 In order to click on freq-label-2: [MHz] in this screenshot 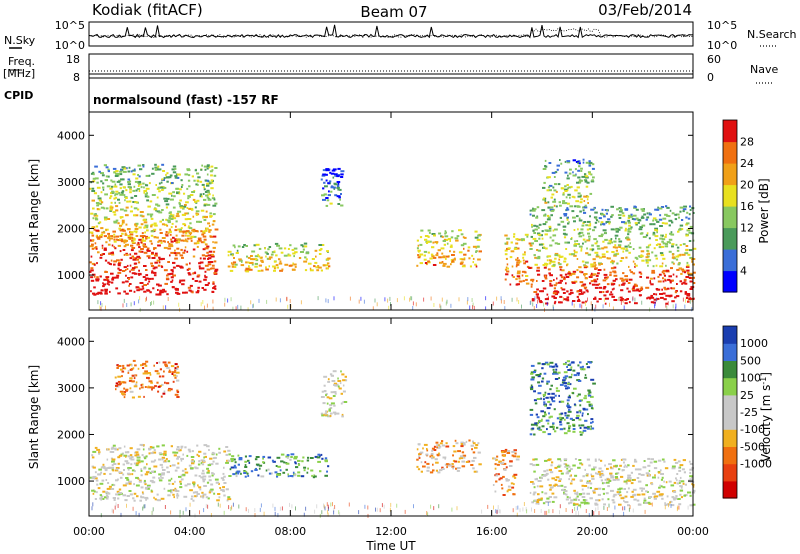, I will do `click(19, 73)`.